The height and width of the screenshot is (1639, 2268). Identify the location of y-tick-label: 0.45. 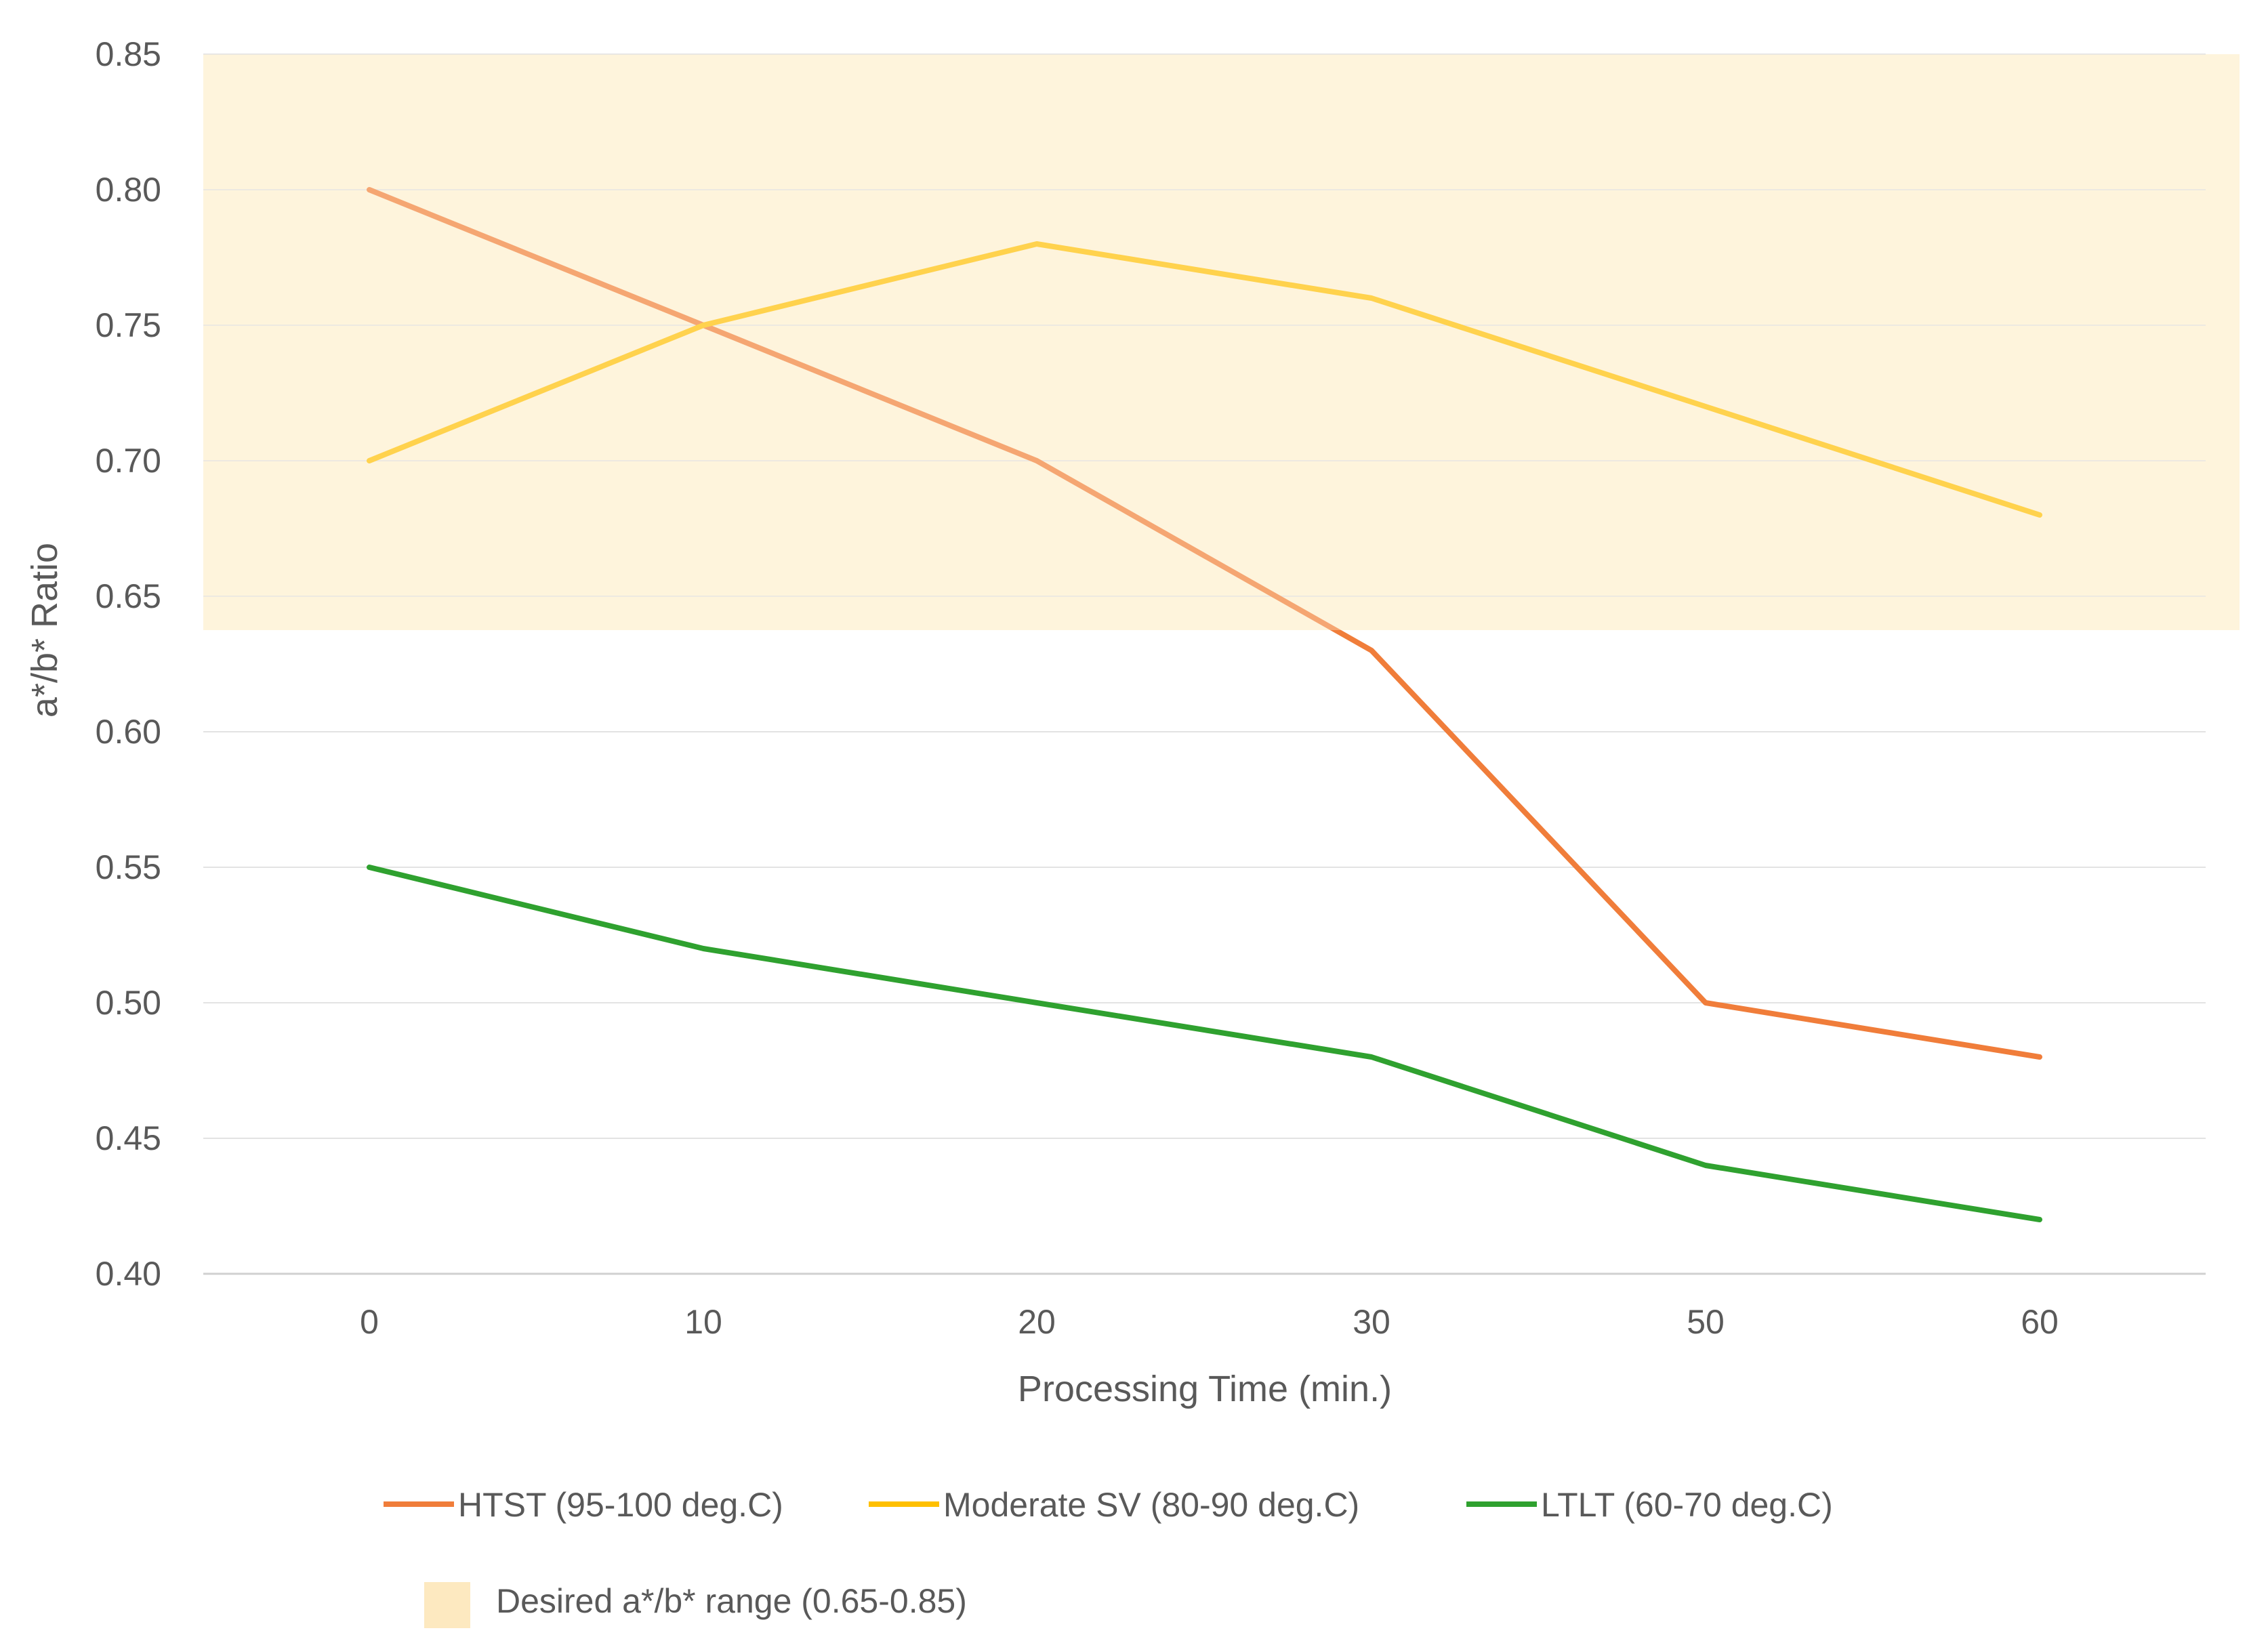
(128, 1138).